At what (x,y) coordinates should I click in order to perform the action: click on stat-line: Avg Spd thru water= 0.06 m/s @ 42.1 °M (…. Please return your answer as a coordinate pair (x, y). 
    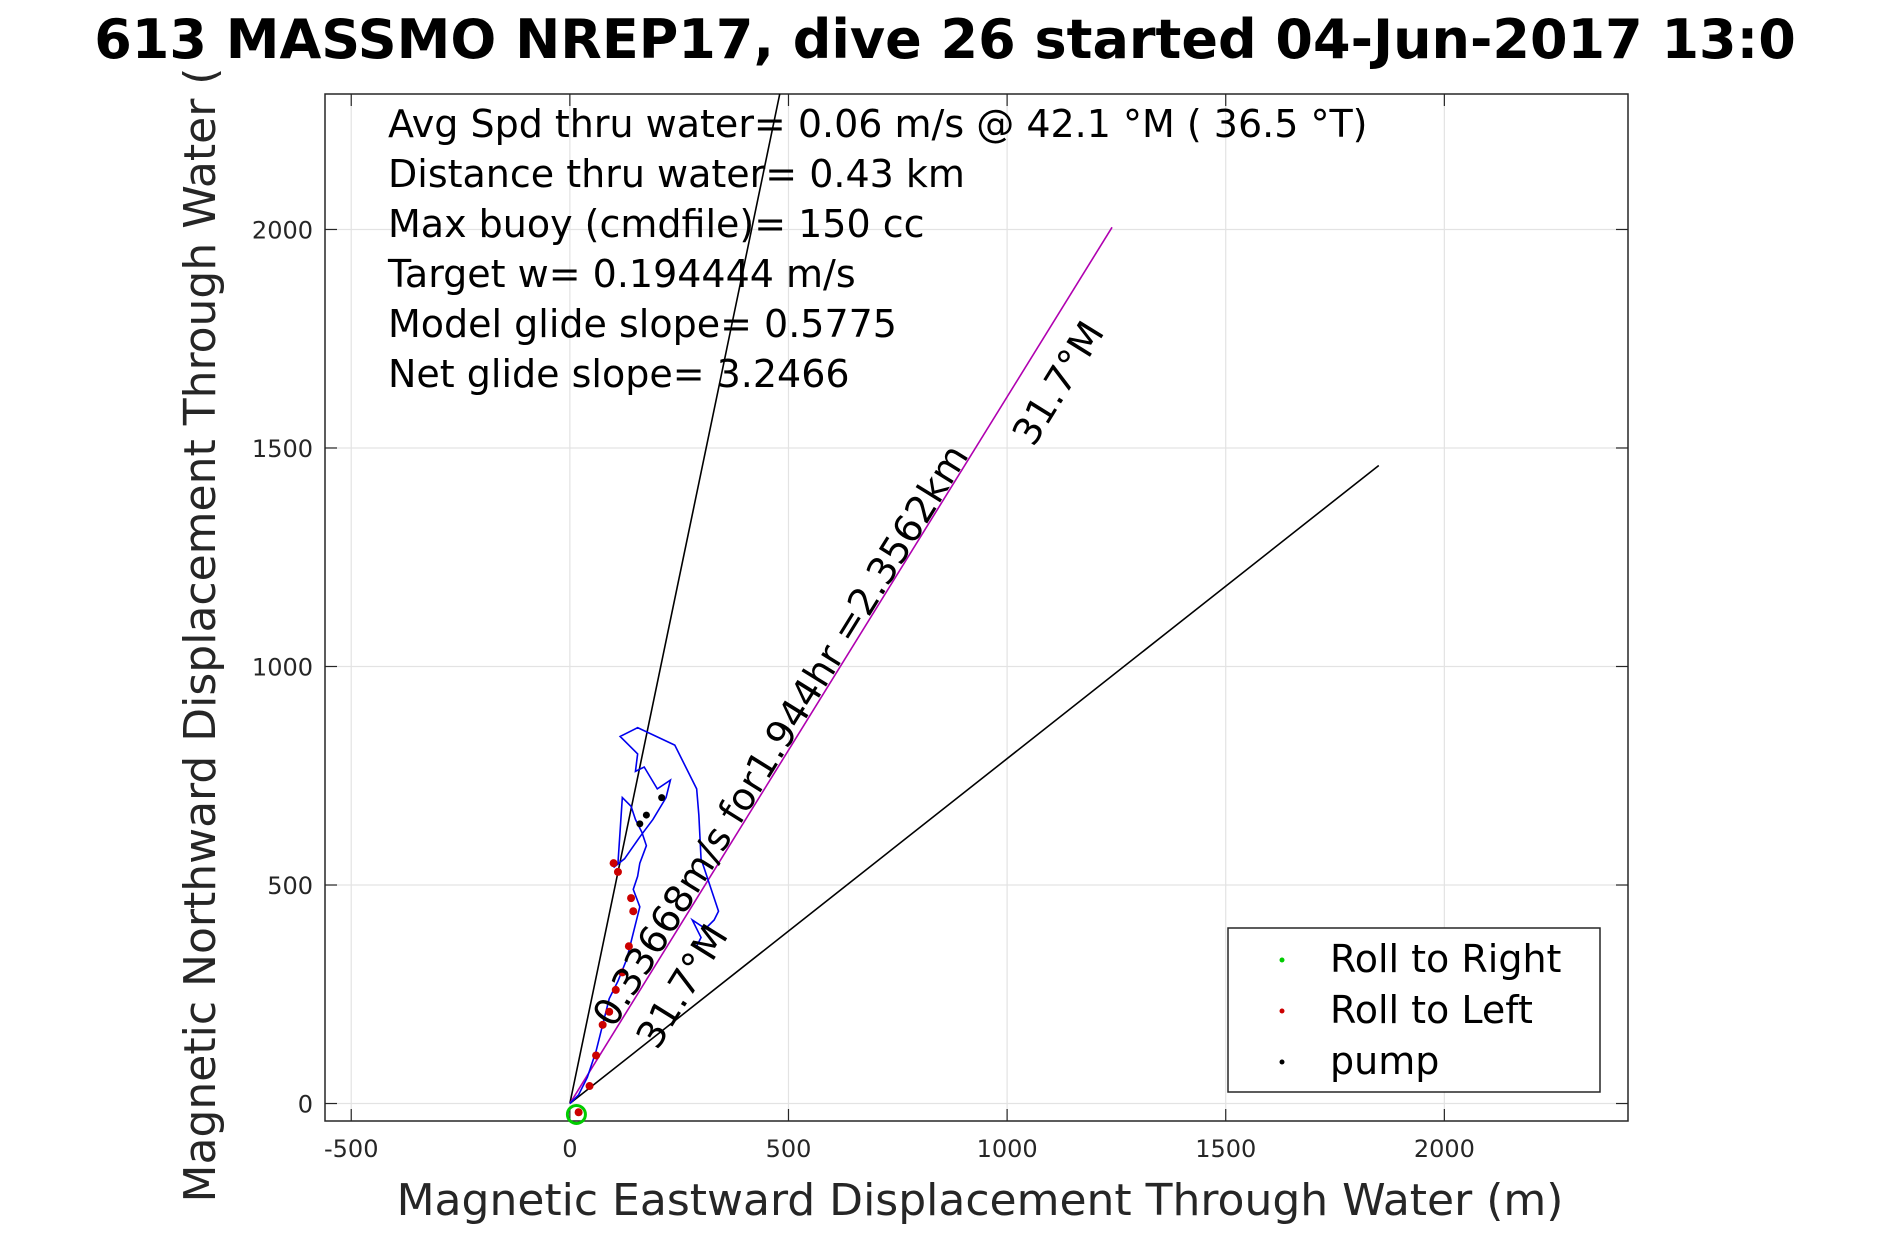
    Looking at the image, I should click on (878, 124).